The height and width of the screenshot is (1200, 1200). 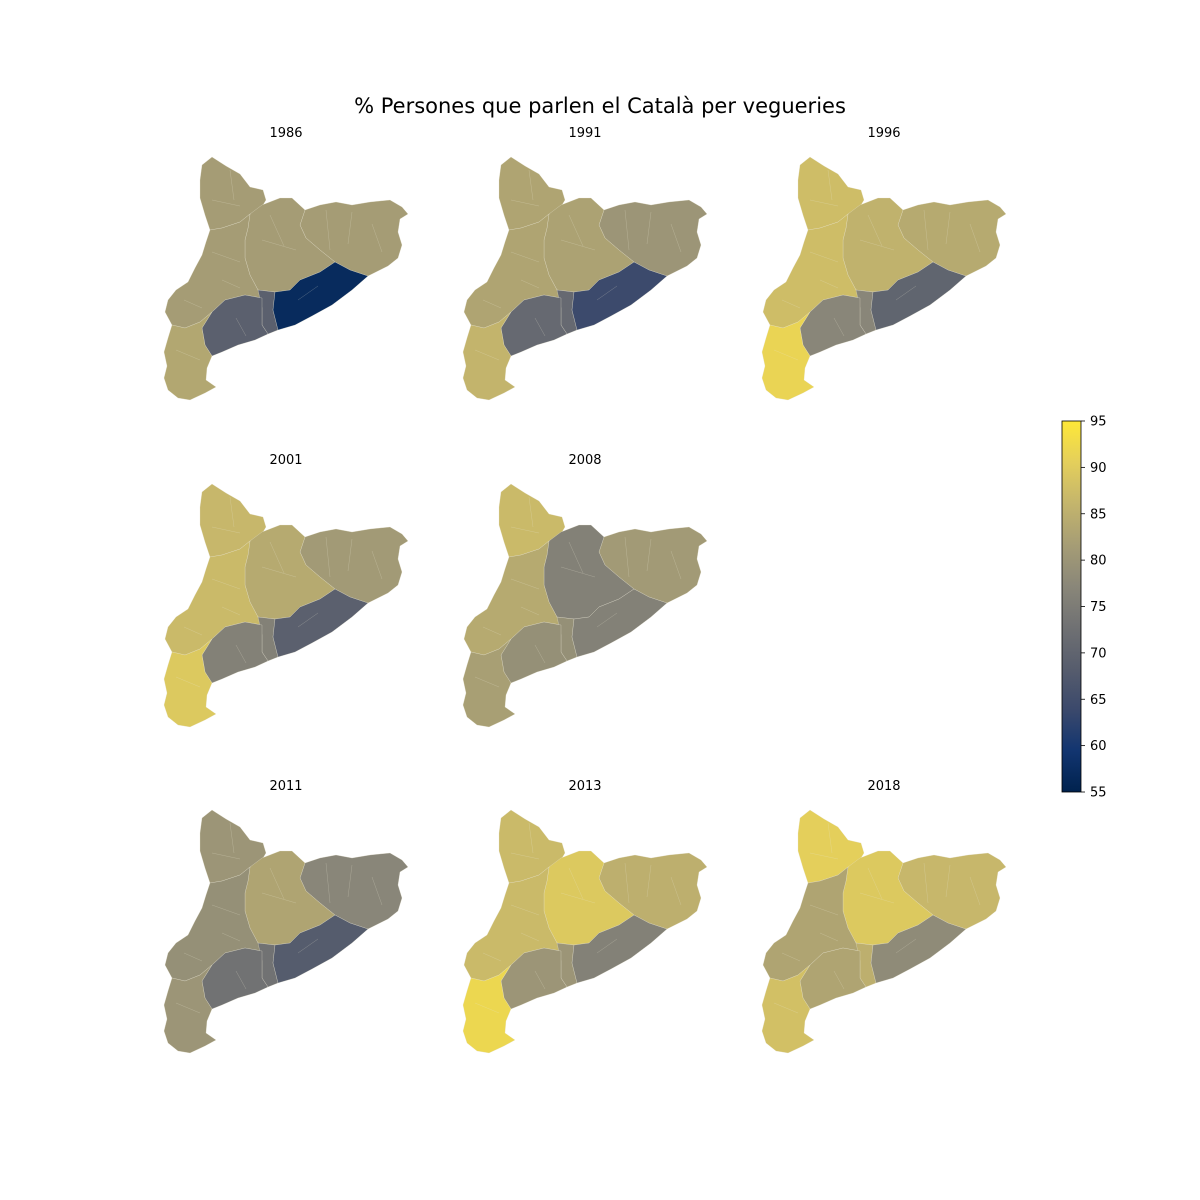 What do you see at coordinates (585, 263) in the screenshot?
I see `map-panel-1991: 1991` at bounding box center [585, 263].